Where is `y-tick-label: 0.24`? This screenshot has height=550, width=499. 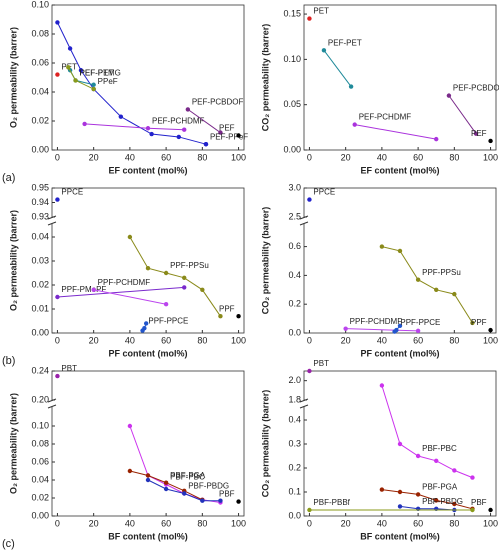
y-tick-label: 0.24 is located at coordinates (40, 370).